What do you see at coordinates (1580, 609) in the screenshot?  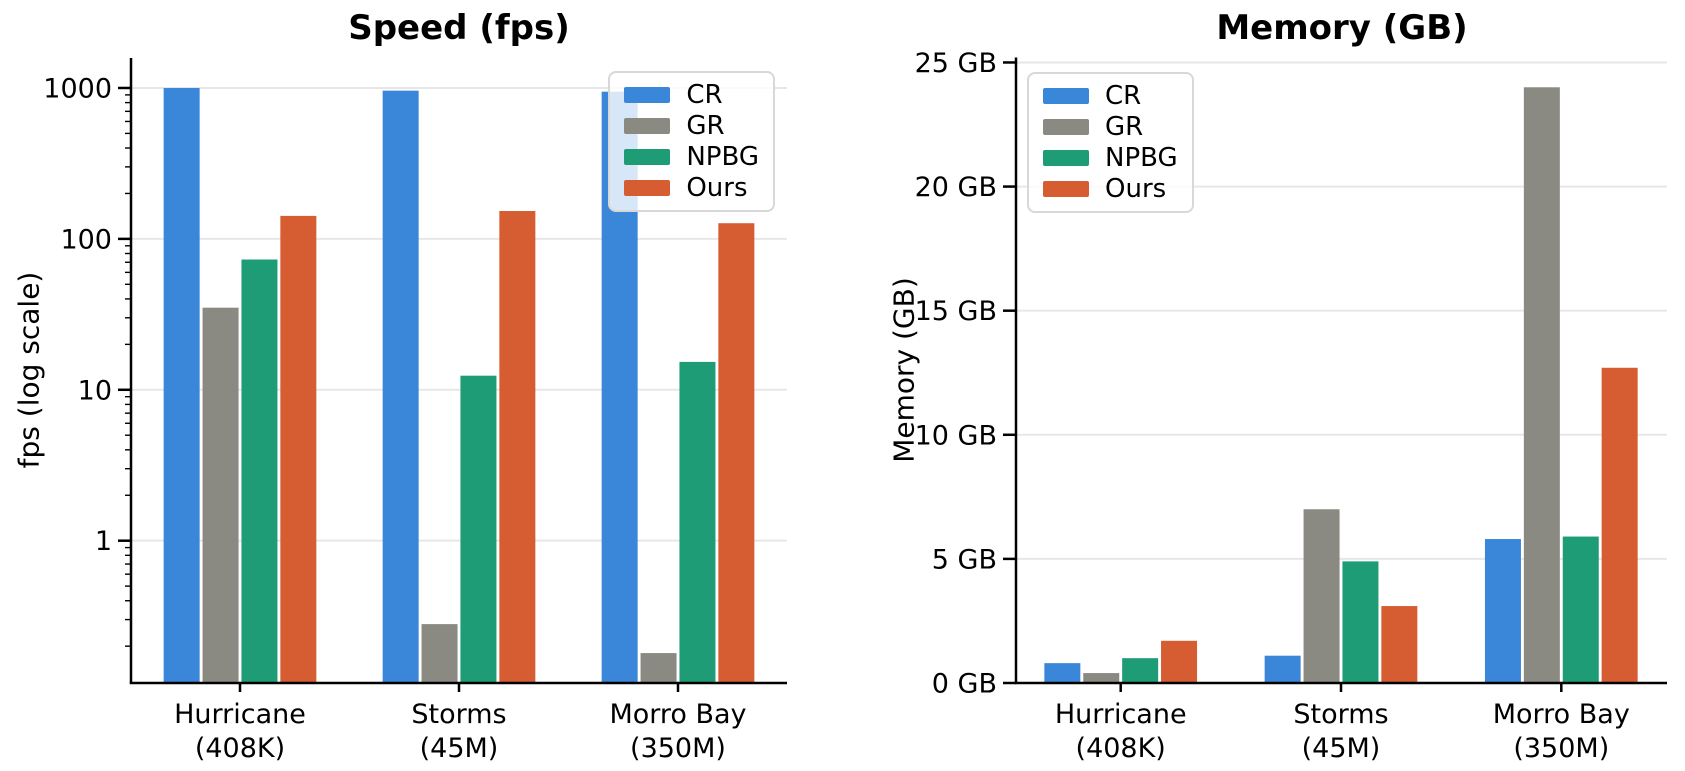 I see `bar-memory-morro-bay-npbg` at bounding box center [1580, 609].